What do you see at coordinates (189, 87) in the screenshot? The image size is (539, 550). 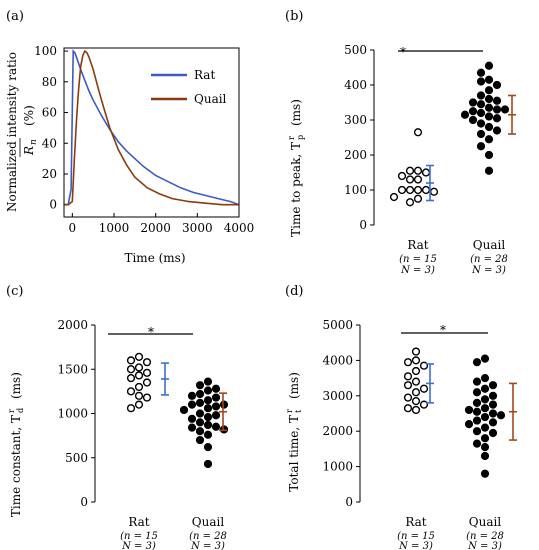 I see `legend: Rat Quail` at bounding box center [189, 87].